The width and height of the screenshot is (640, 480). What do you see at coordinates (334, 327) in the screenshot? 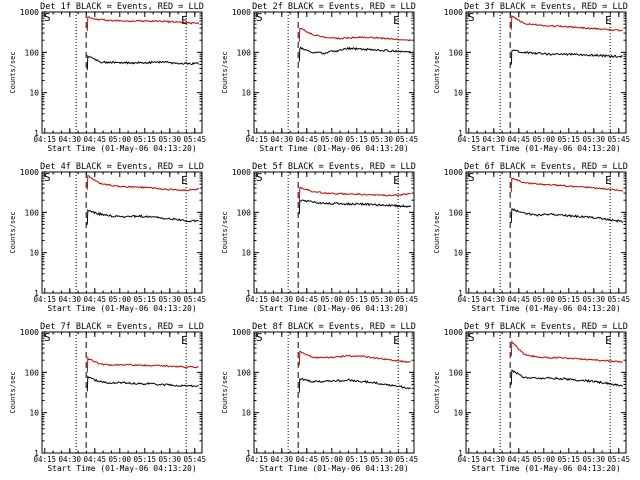
I see `panel-title: Det 8f BLACK = Events, RED = LLD` at bounding box center [334, 327].